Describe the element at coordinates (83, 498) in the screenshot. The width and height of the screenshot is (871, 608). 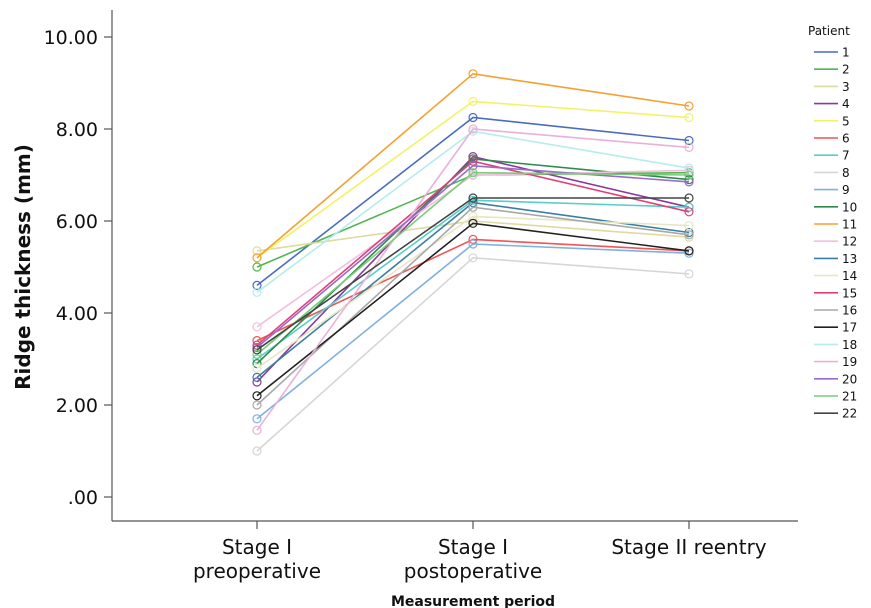
I see `y-tick-label: .00` at that location.